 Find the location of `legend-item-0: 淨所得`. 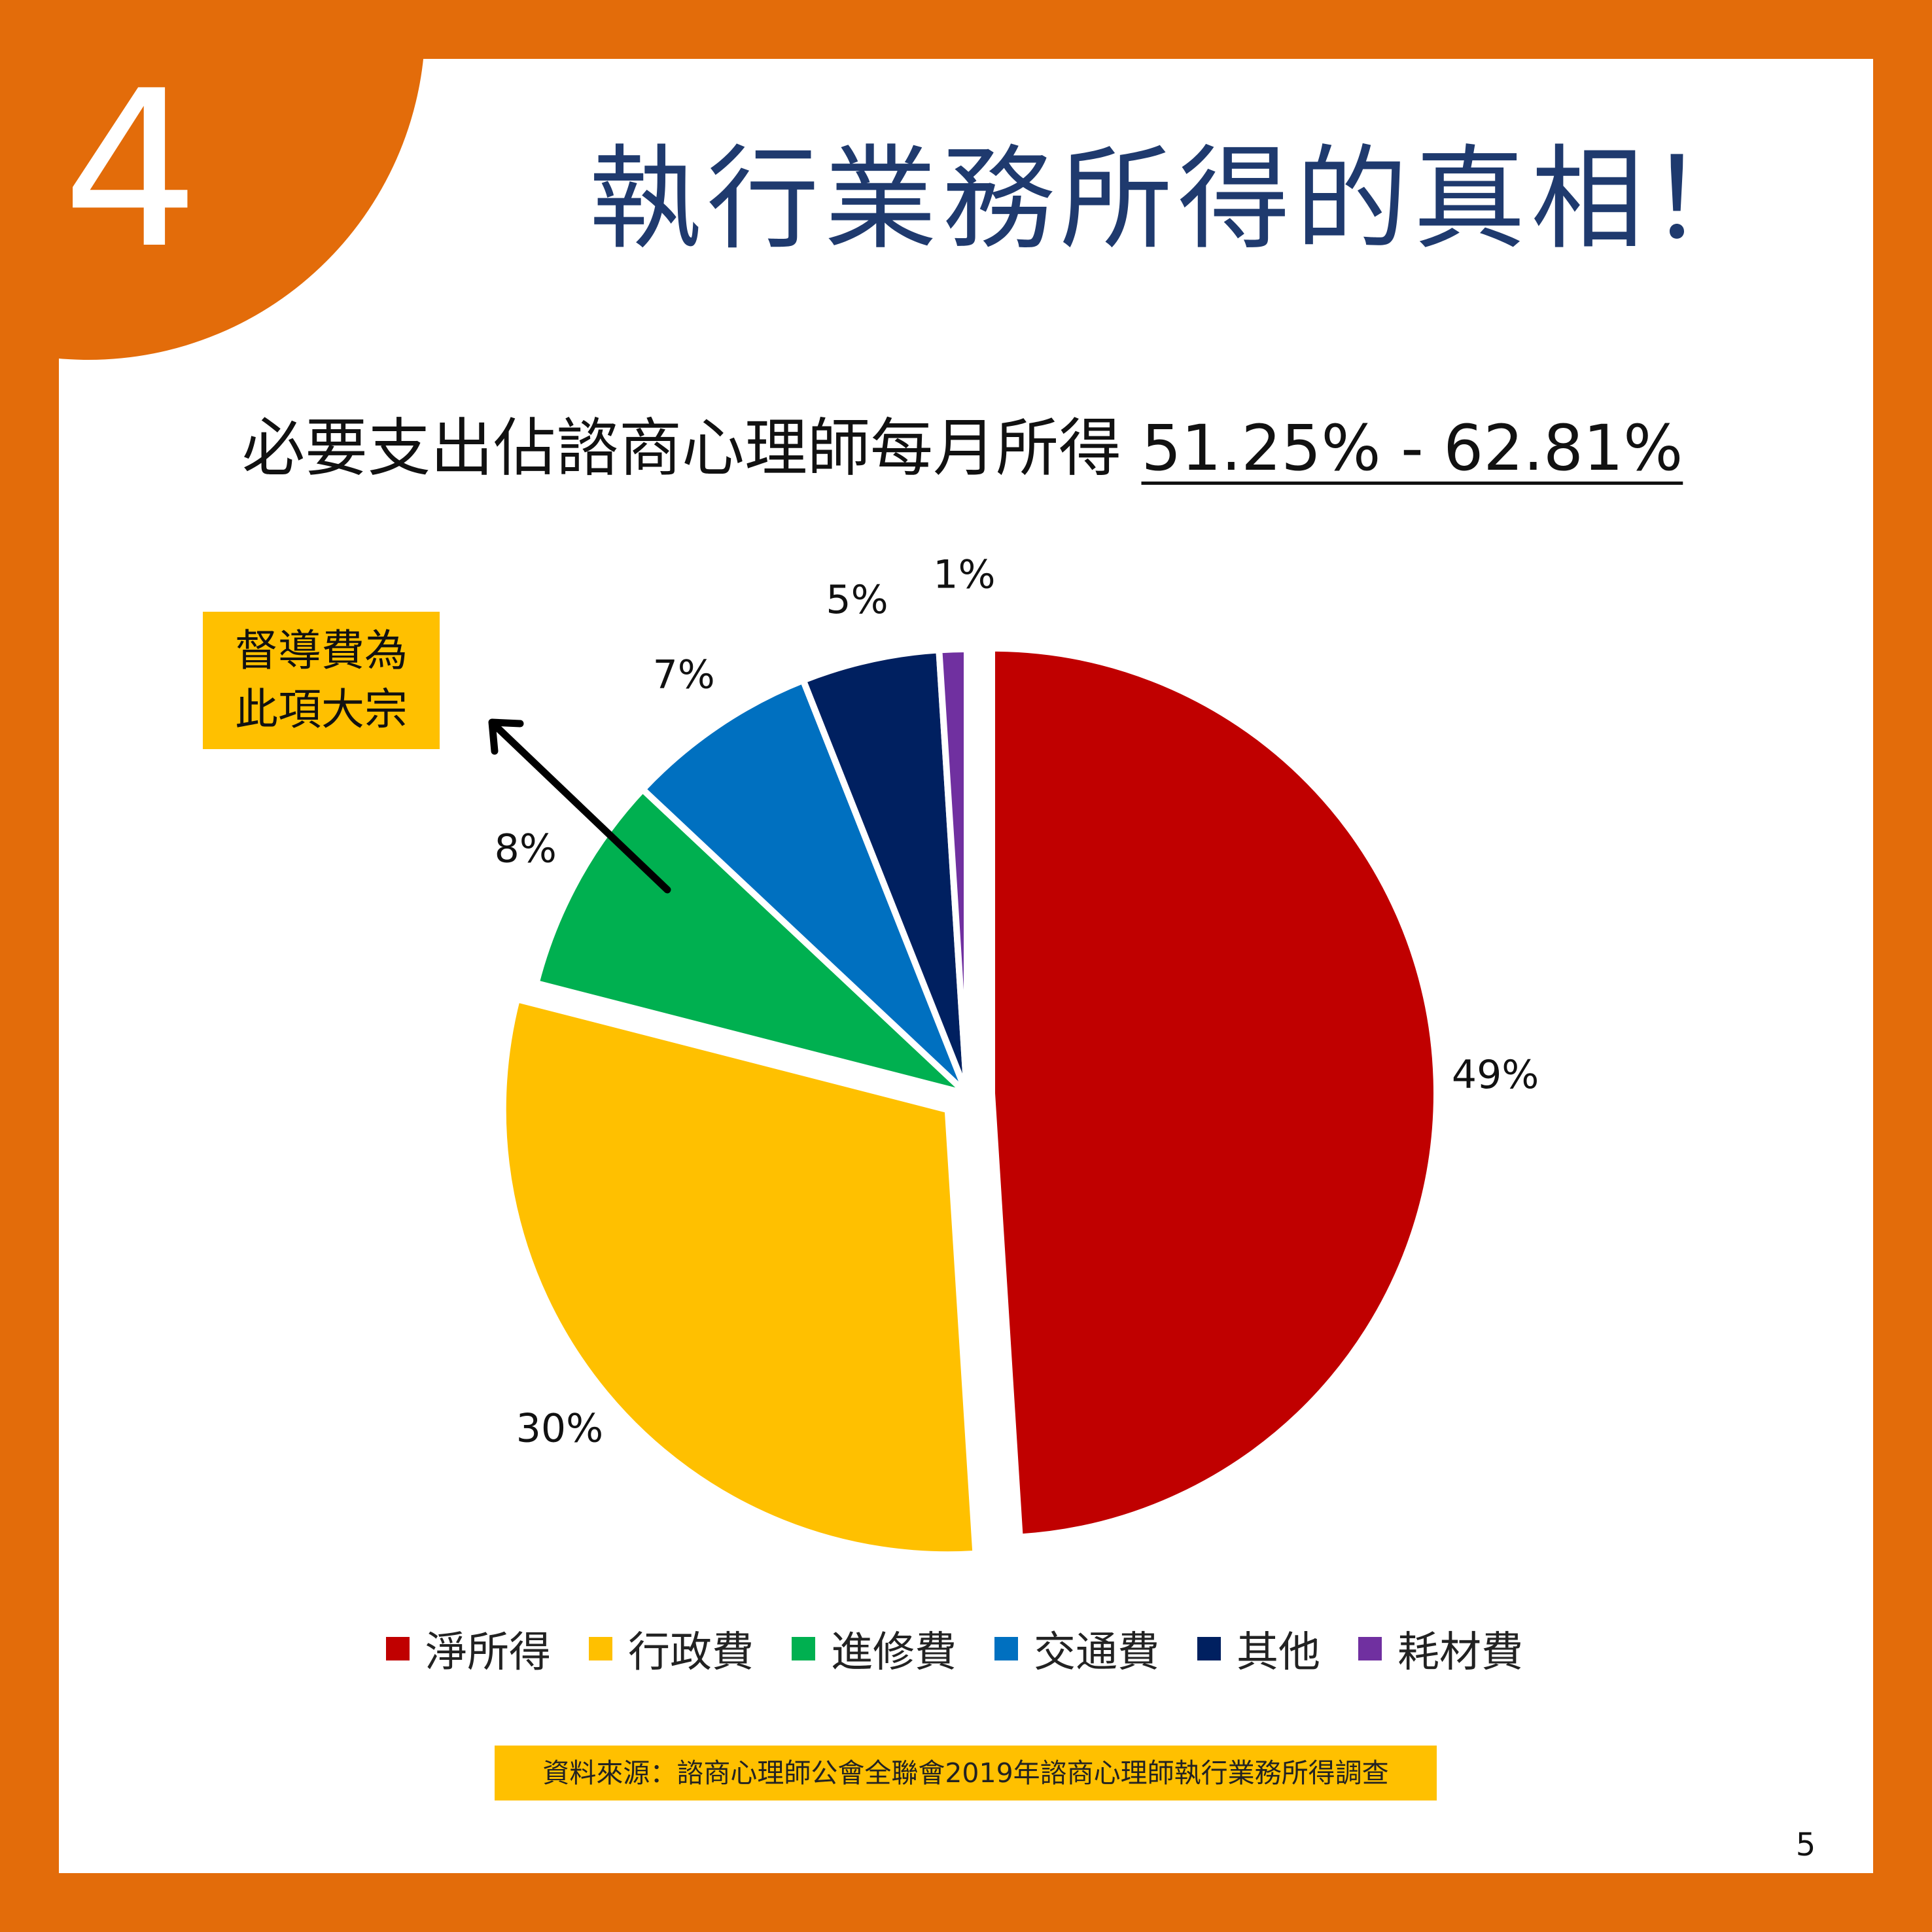

legend-item-0: 淨所得 is located at coordinates (468, 1649).